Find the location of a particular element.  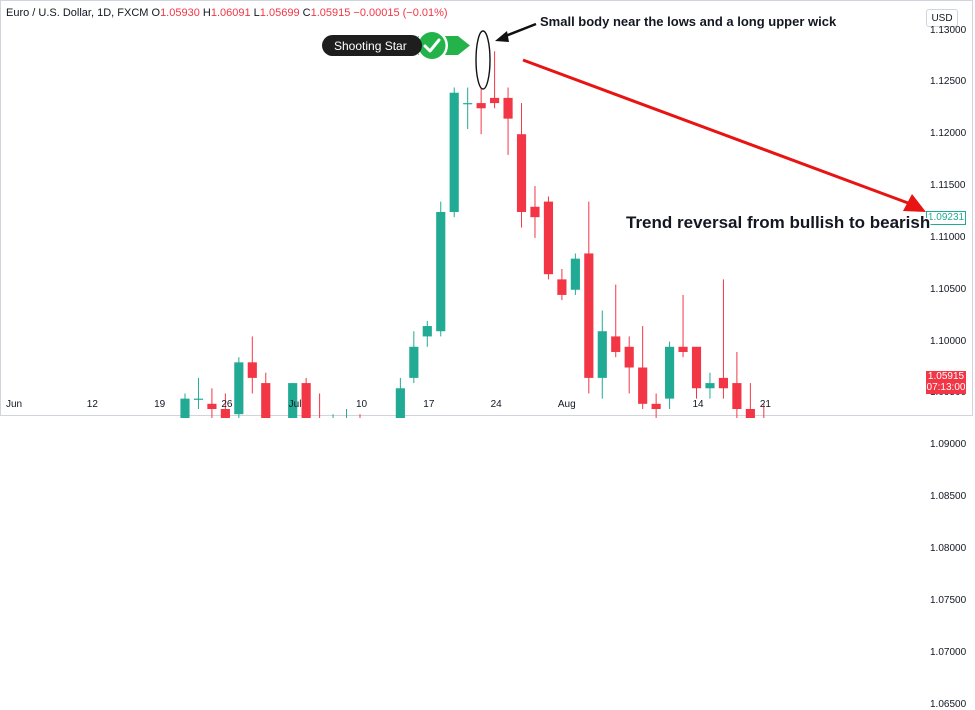

y-tick-label: 1.08000 is located at coordinates (948, 548).